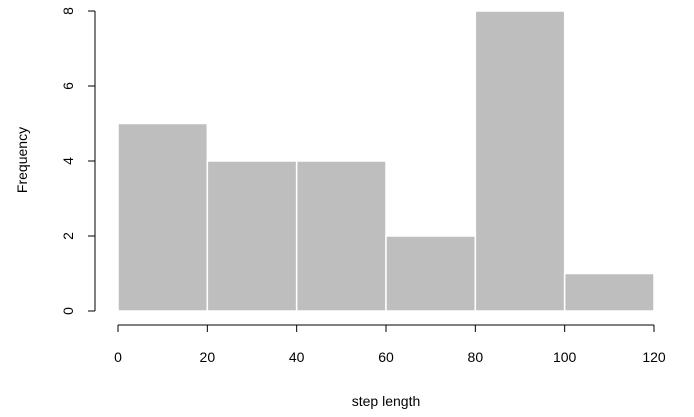 The width and height of the screenshot is (694, 417). Describe the element at coordinates (68, 161) in the screenshot. I see `y-tick-label: 4` at that location.